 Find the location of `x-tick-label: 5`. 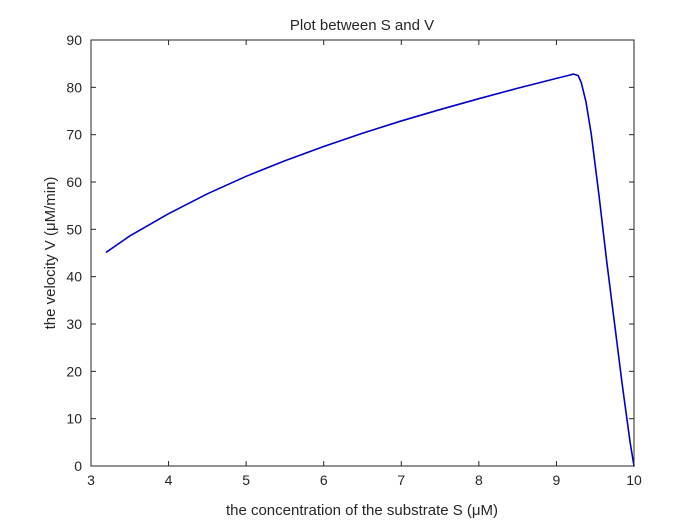

x-tick-label: 5 is located at coordinates (246, 480).